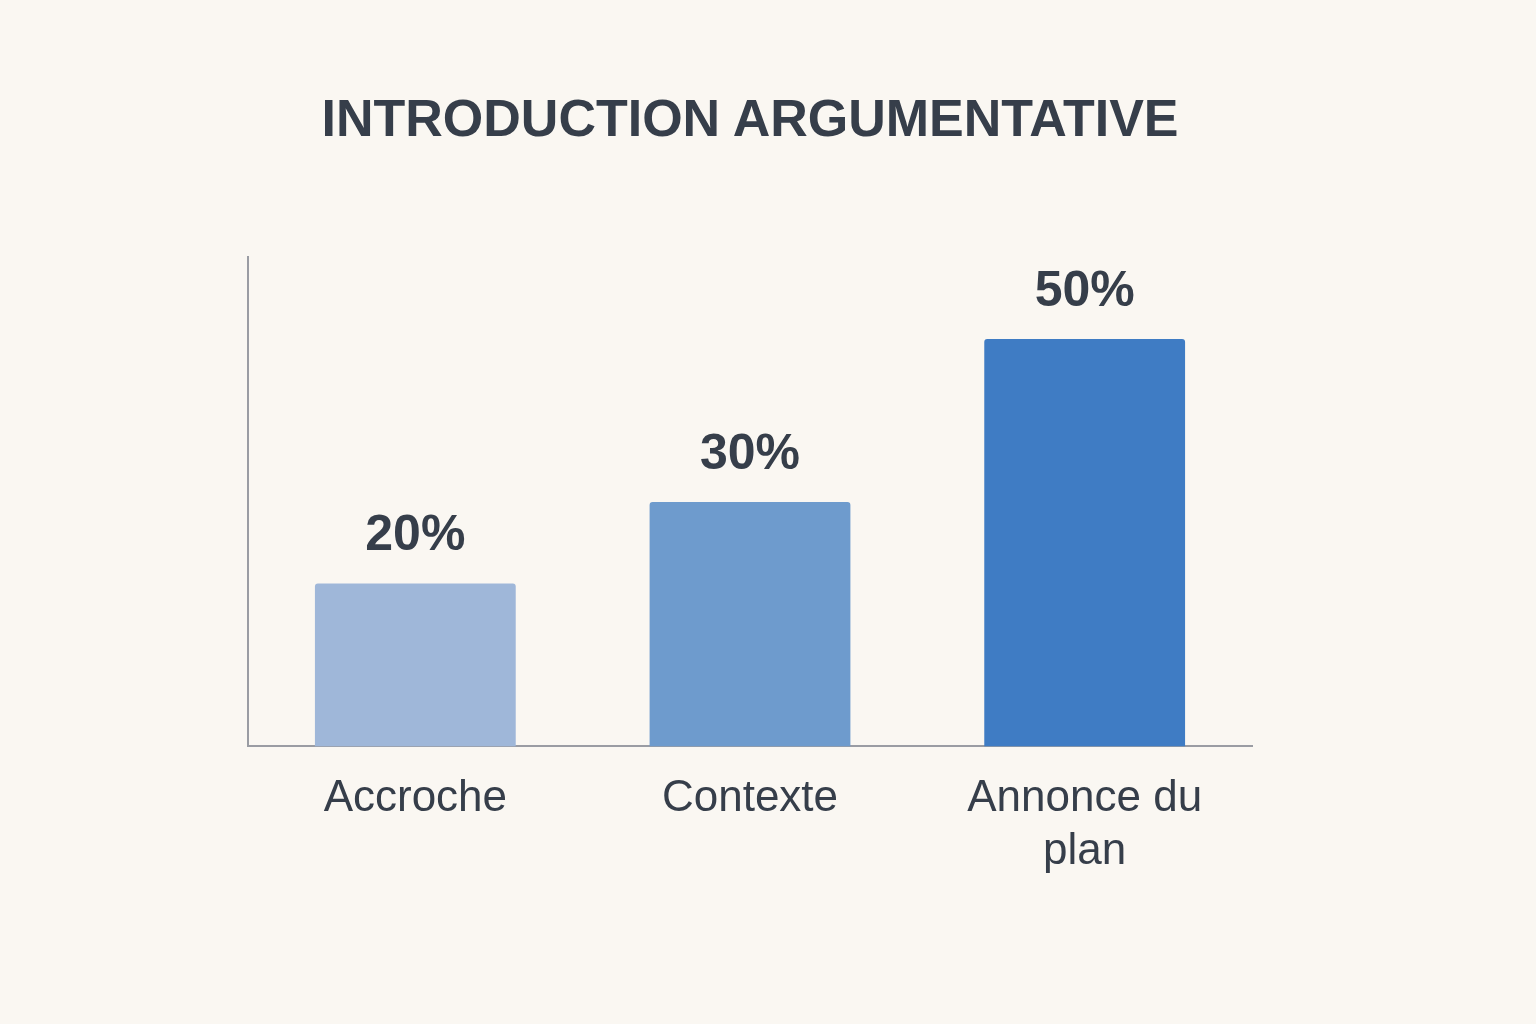 The width and height of the screenshot is (1536, 1024). What do you see at coordinates (415, 533) in the screenshot?
I see `data-label: 20%` at bounding box center [415, 533].